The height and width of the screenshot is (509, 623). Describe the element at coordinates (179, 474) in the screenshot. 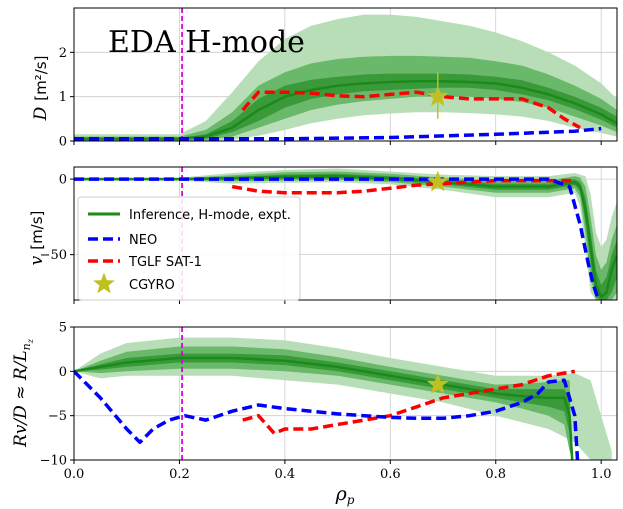

I see `x-tick-label: 0.2` at that location.